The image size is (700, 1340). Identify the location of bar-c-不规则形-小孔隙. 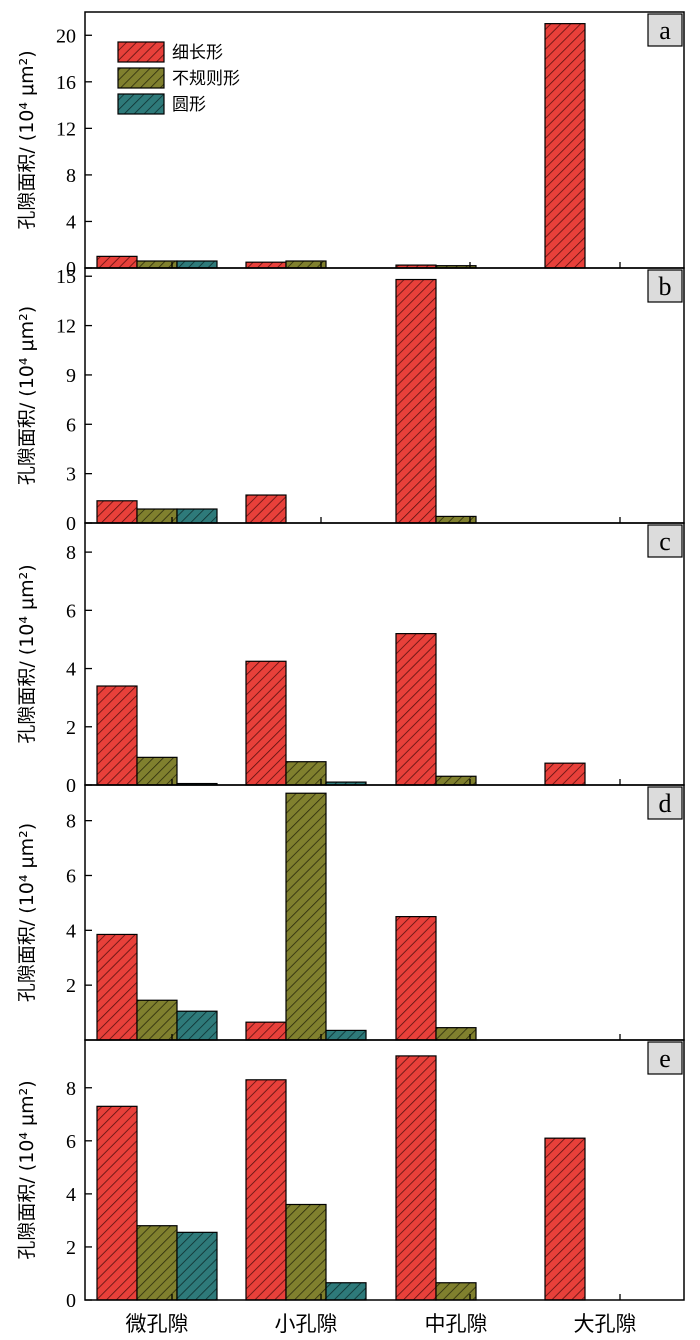
(306, 773).